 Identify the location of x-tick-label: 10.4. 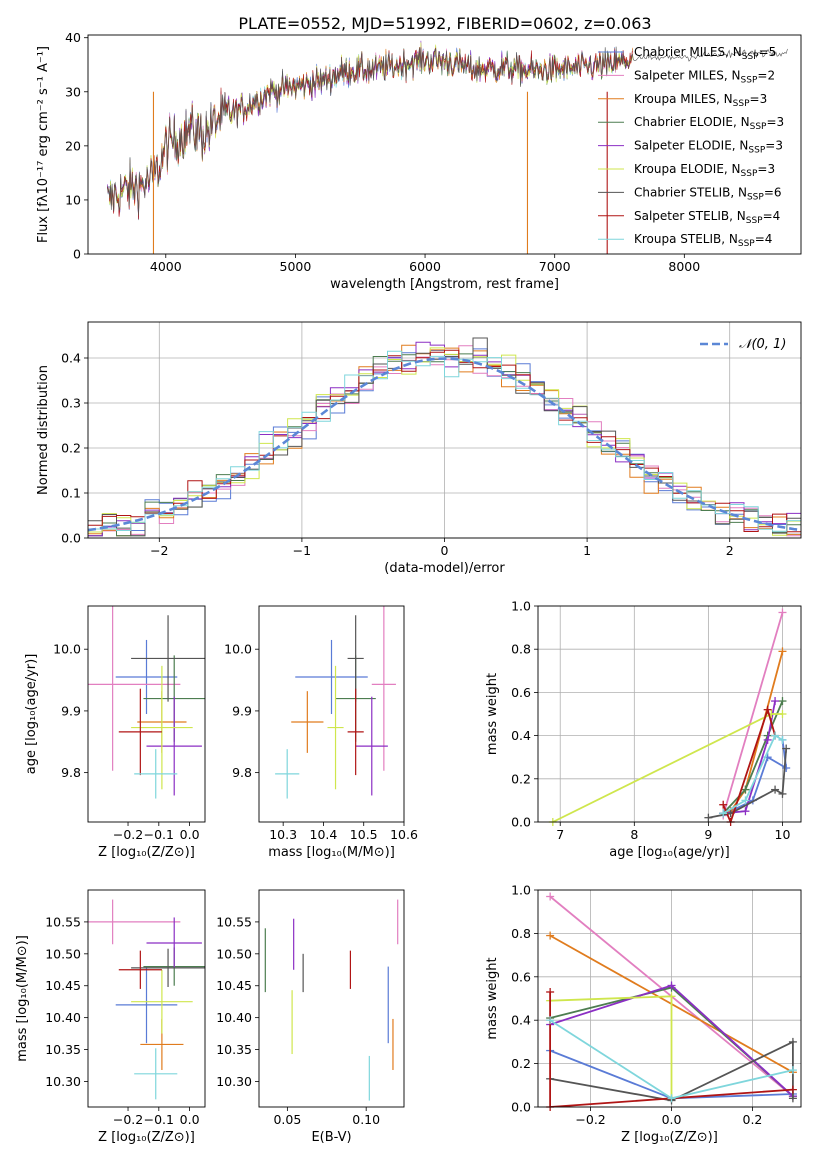
(324, 834).